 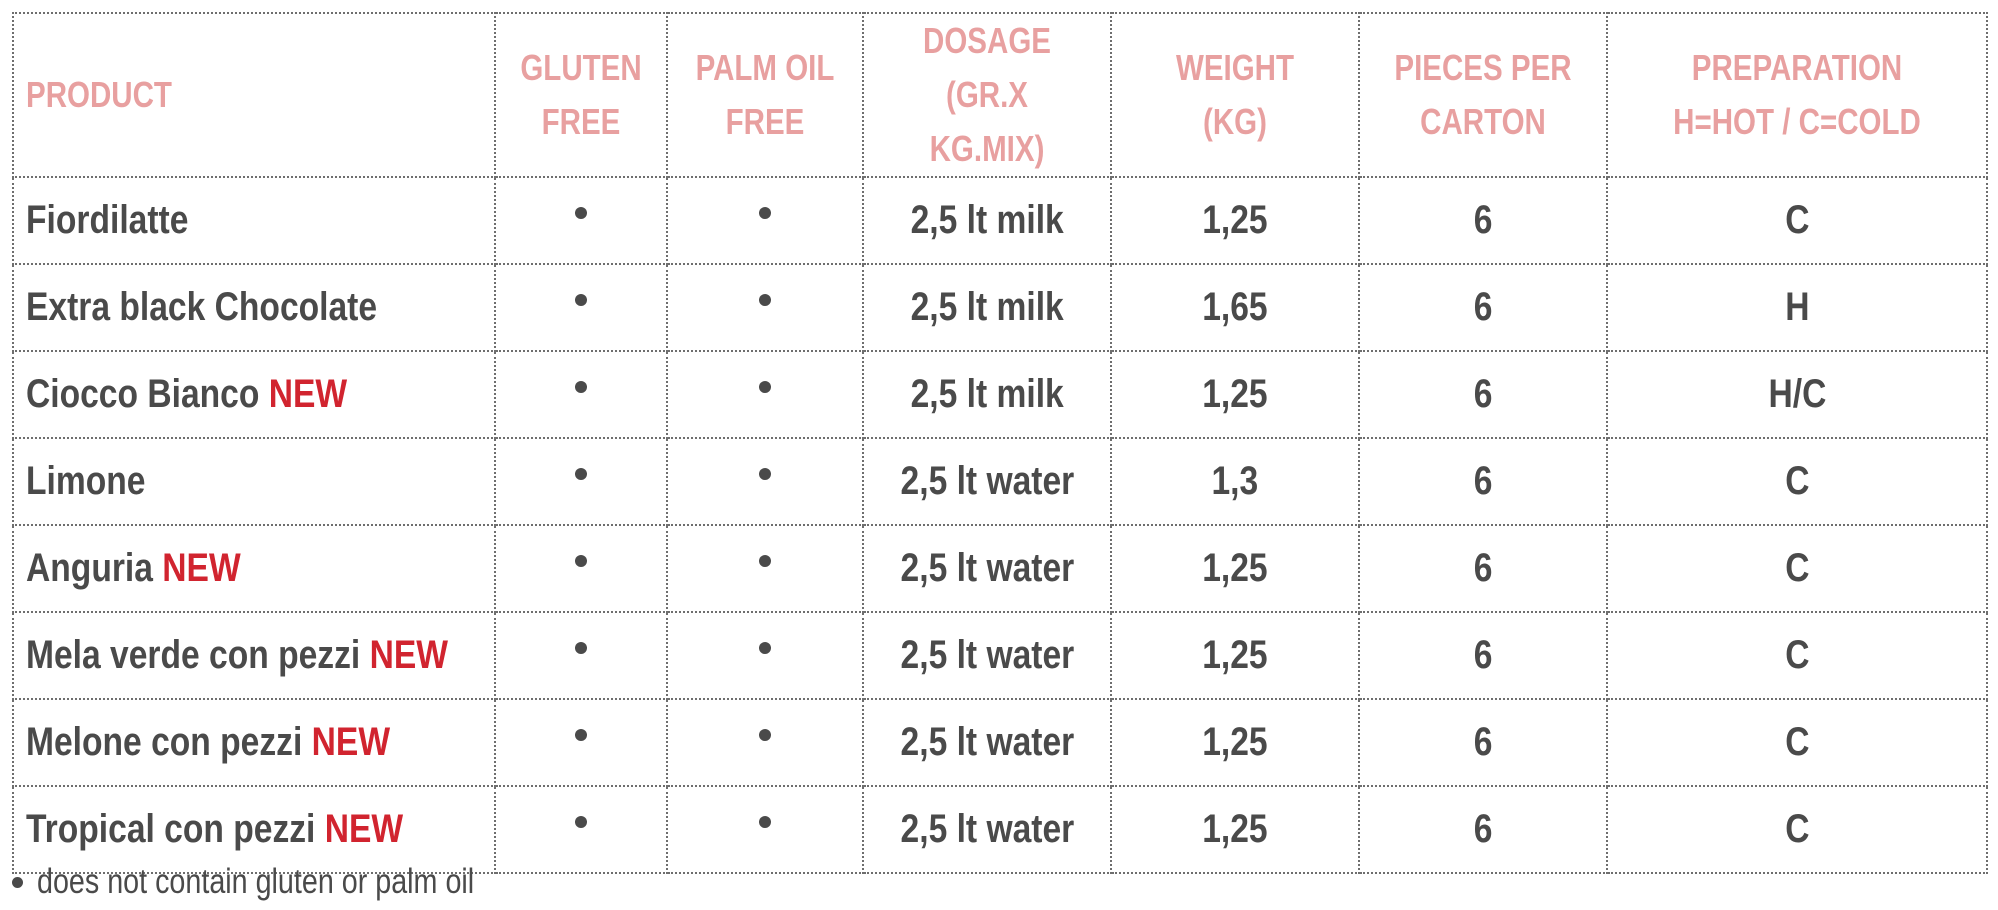 I want to click on cell-product: Anguria NEW, so click(x=254, y=568).